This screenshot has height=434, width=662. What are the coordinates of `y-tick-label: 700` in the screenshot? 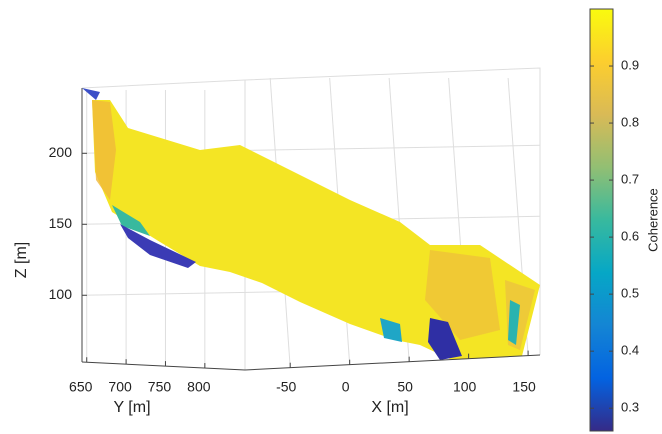 It's located at (120, 387).